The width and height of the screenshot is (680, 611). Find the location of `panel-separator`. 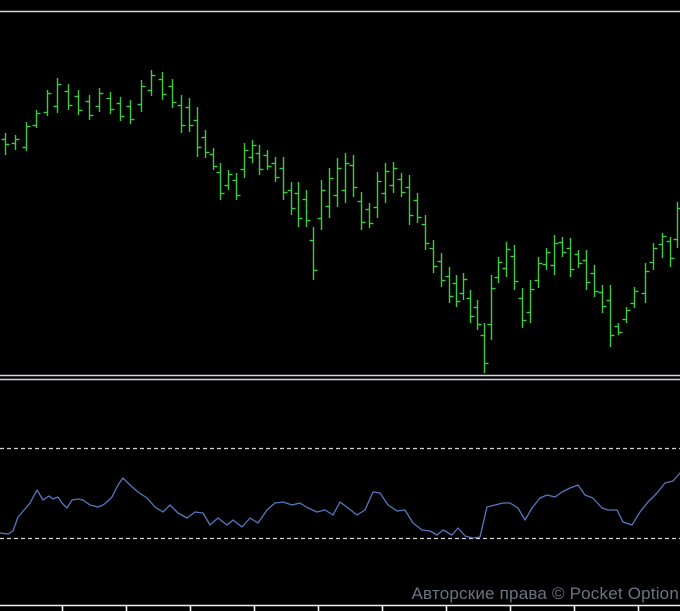

panel-separator is located at coordinates (340, 377).